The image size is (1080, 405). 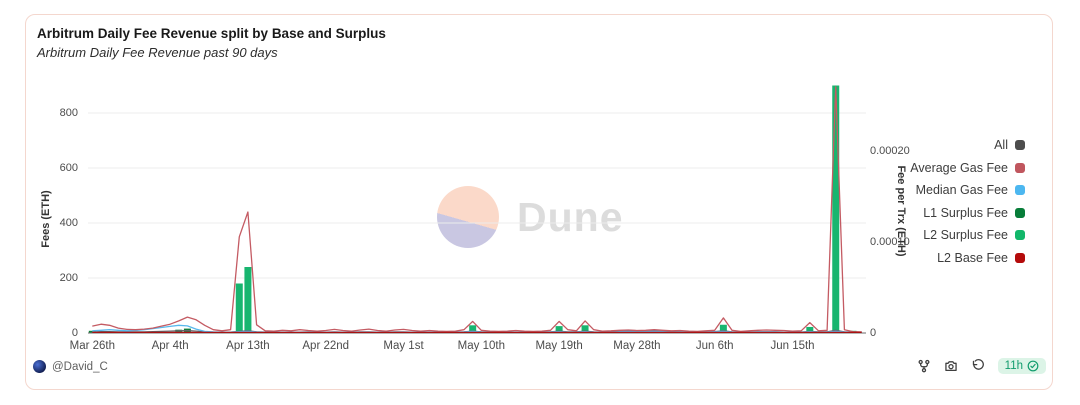 What do you see at coordinates (39, 366) in the screenshot?
I see `author-avatar-icon` at bounding box center [39, 366].